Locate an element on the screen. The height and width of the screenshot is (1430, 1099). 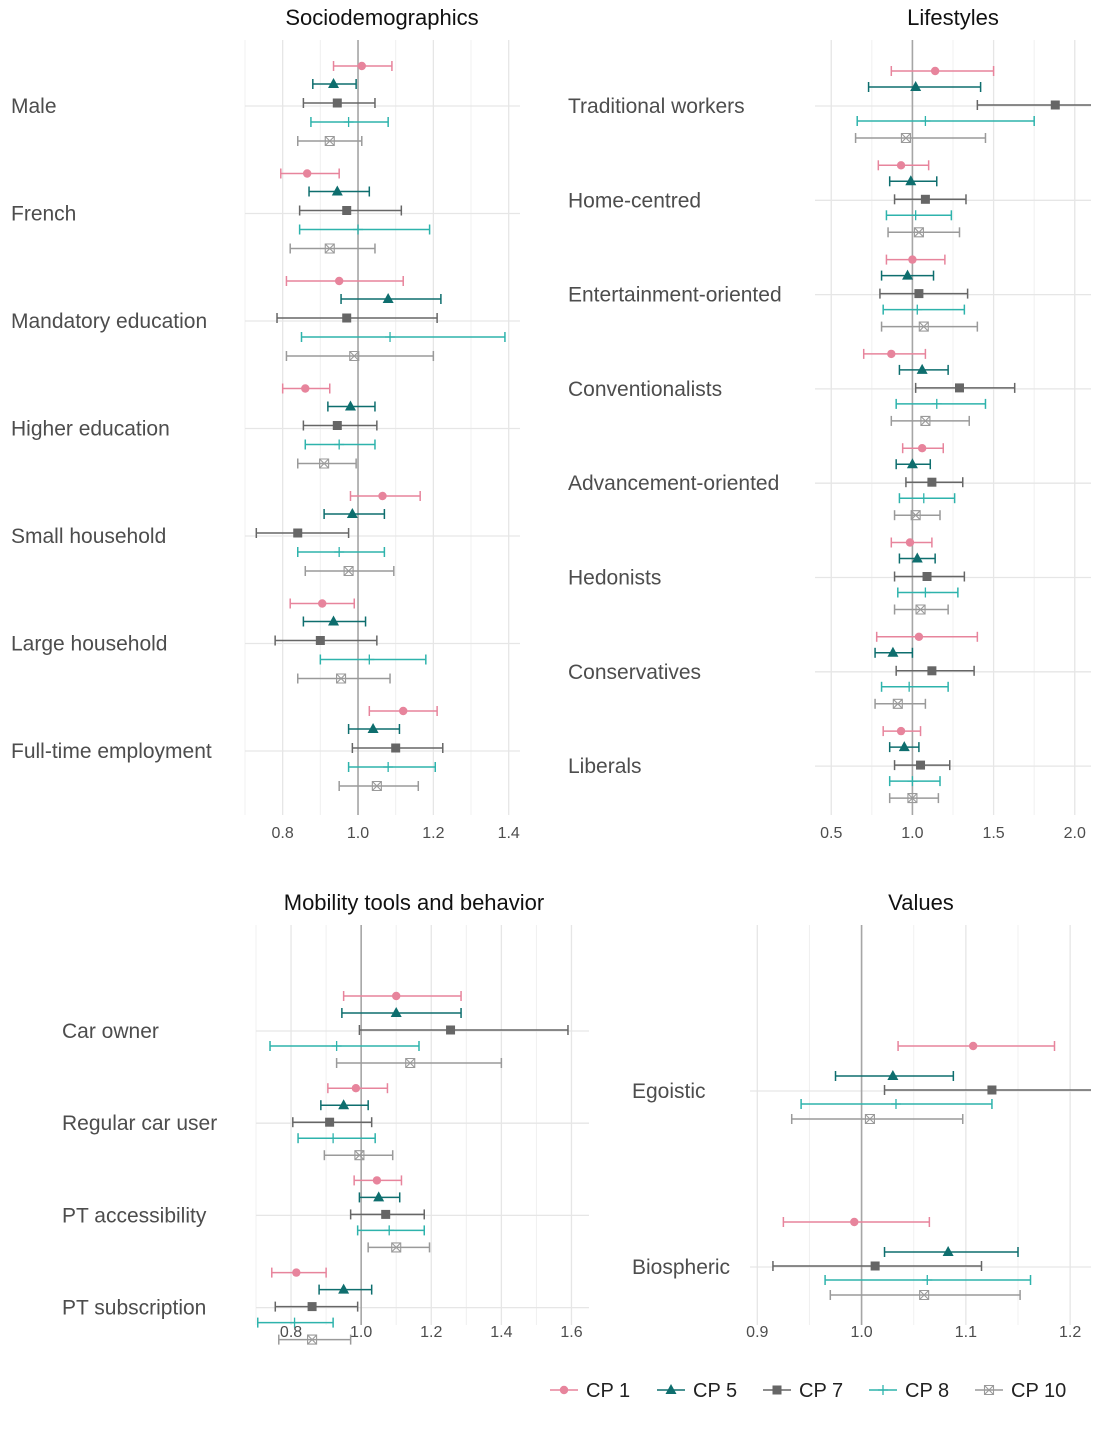
legend-label: CP 5 is located at coordinates (715, 1391).